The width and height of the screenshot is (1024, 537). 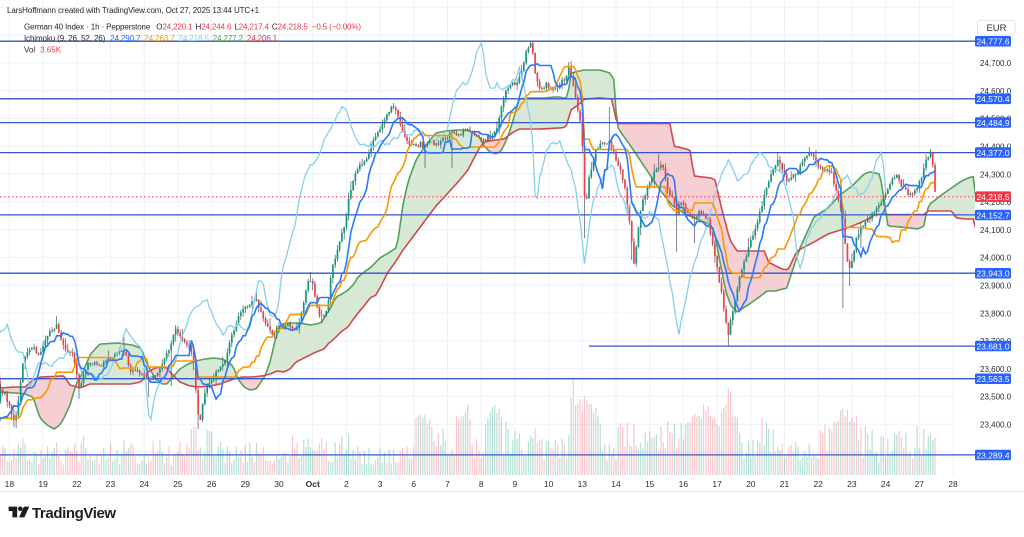 What do you see at coordinates (992, 379) in the screenshot?
I see `svg-text: 23,563.5` at bounding box center [992, 379].